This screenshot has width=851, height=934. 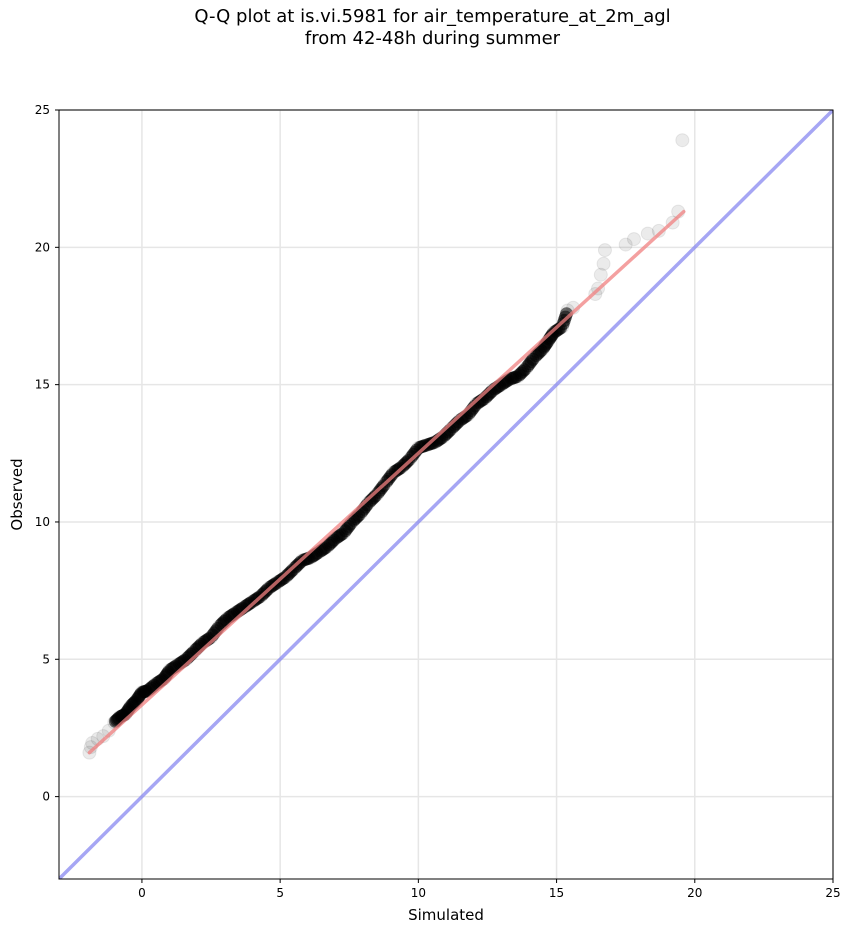 What do you see at coordinates (46, 659) in the screenshot?
I see `y-tick-label: 5` at bounding box center [46, 659].